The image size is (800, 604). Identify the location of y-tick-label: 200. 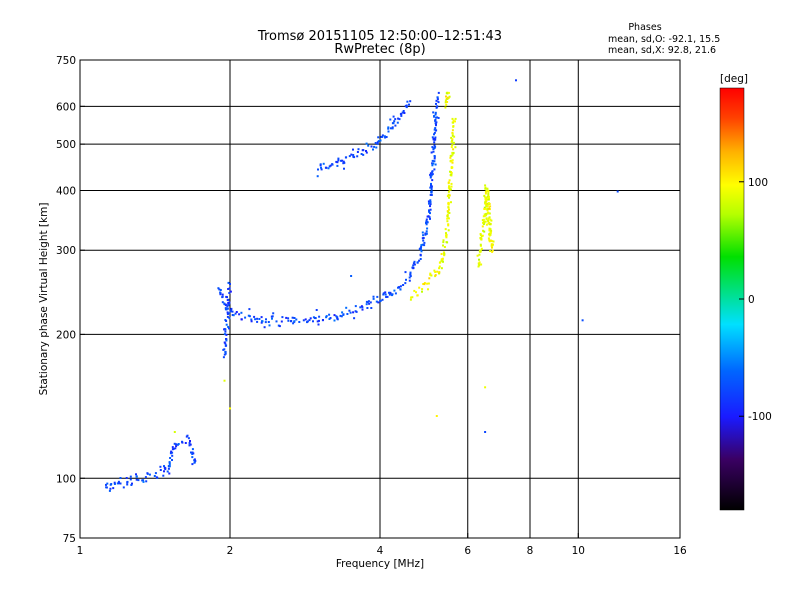
(66, 335).